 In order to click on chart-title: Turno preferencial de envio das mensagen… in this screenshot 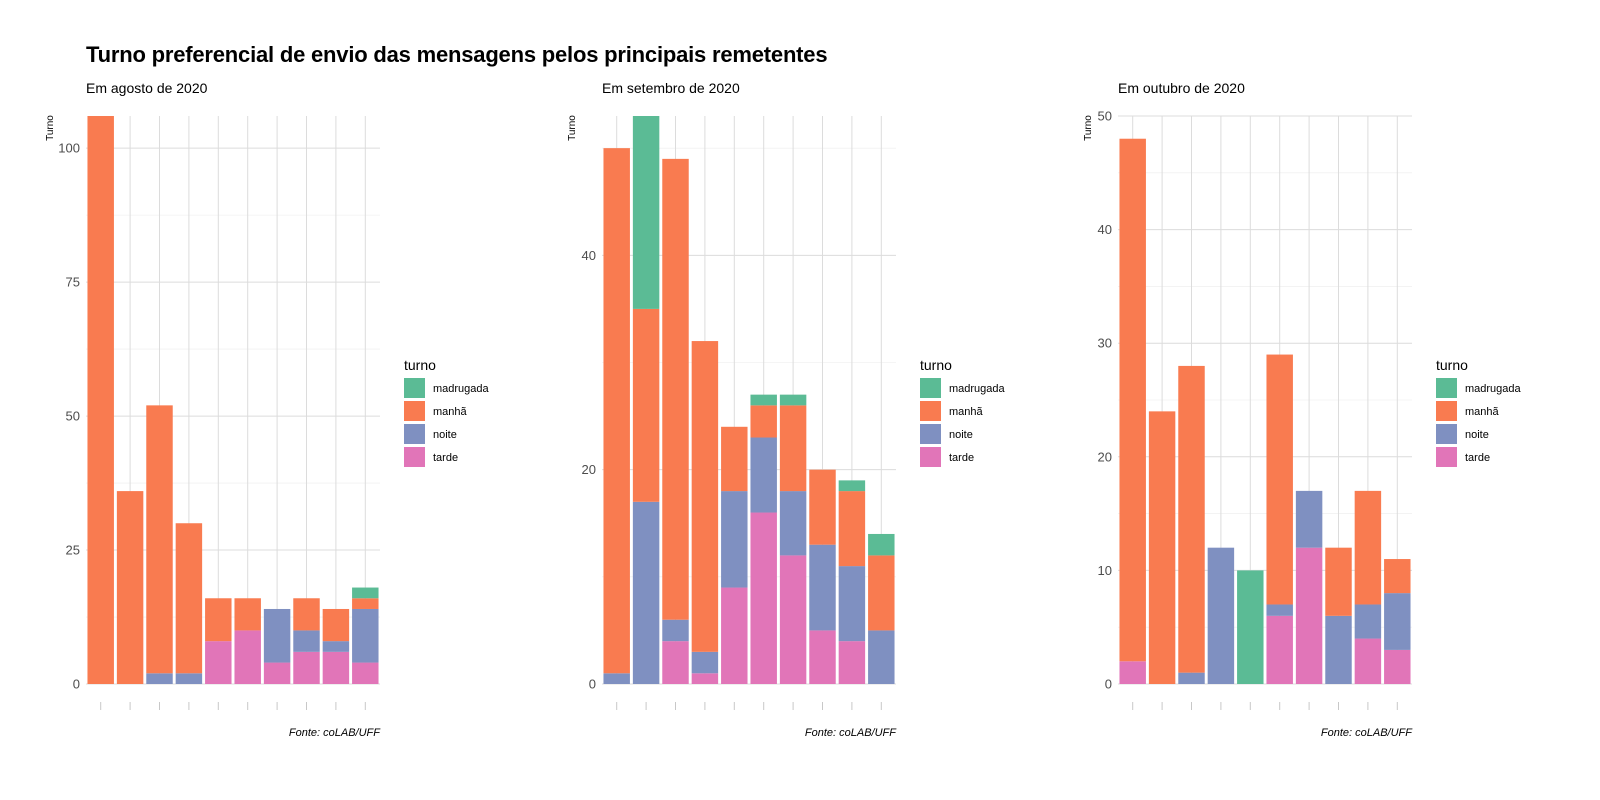, I will do `click(457, 54)`.